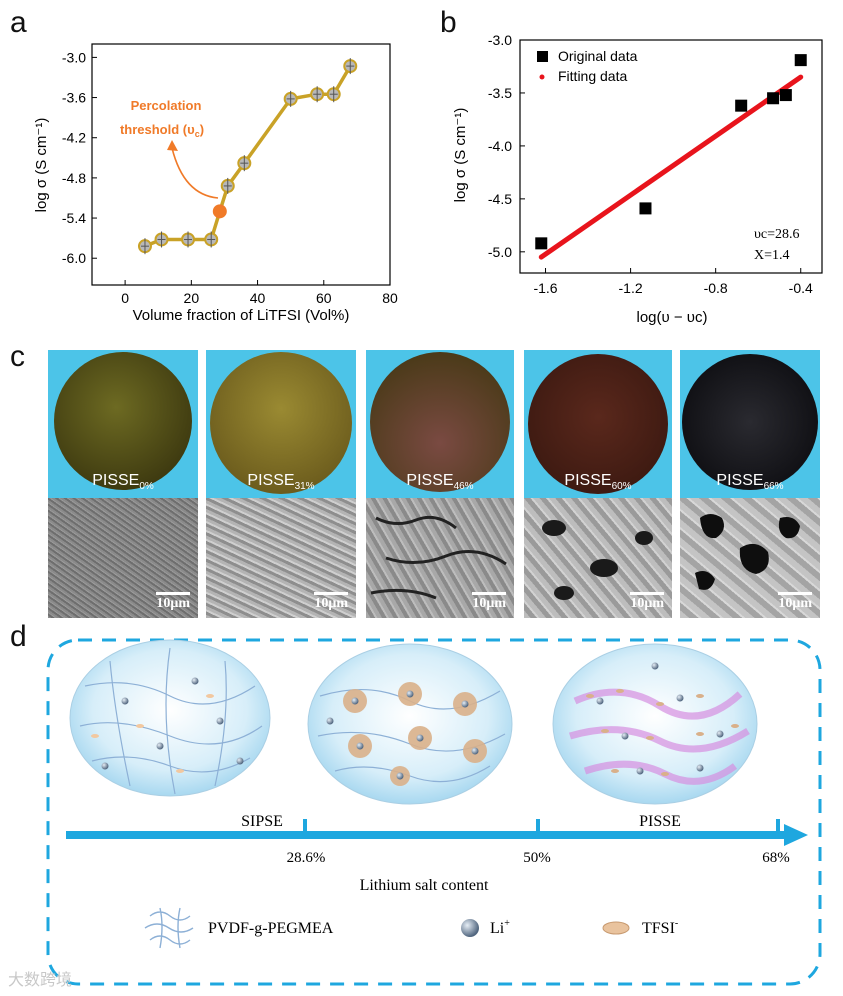 The width and height of the screenshot is (843, 996). Describe the element at coordinates (500, 927) in the screenshot. I see `legend-li-label: Li+` at that location.